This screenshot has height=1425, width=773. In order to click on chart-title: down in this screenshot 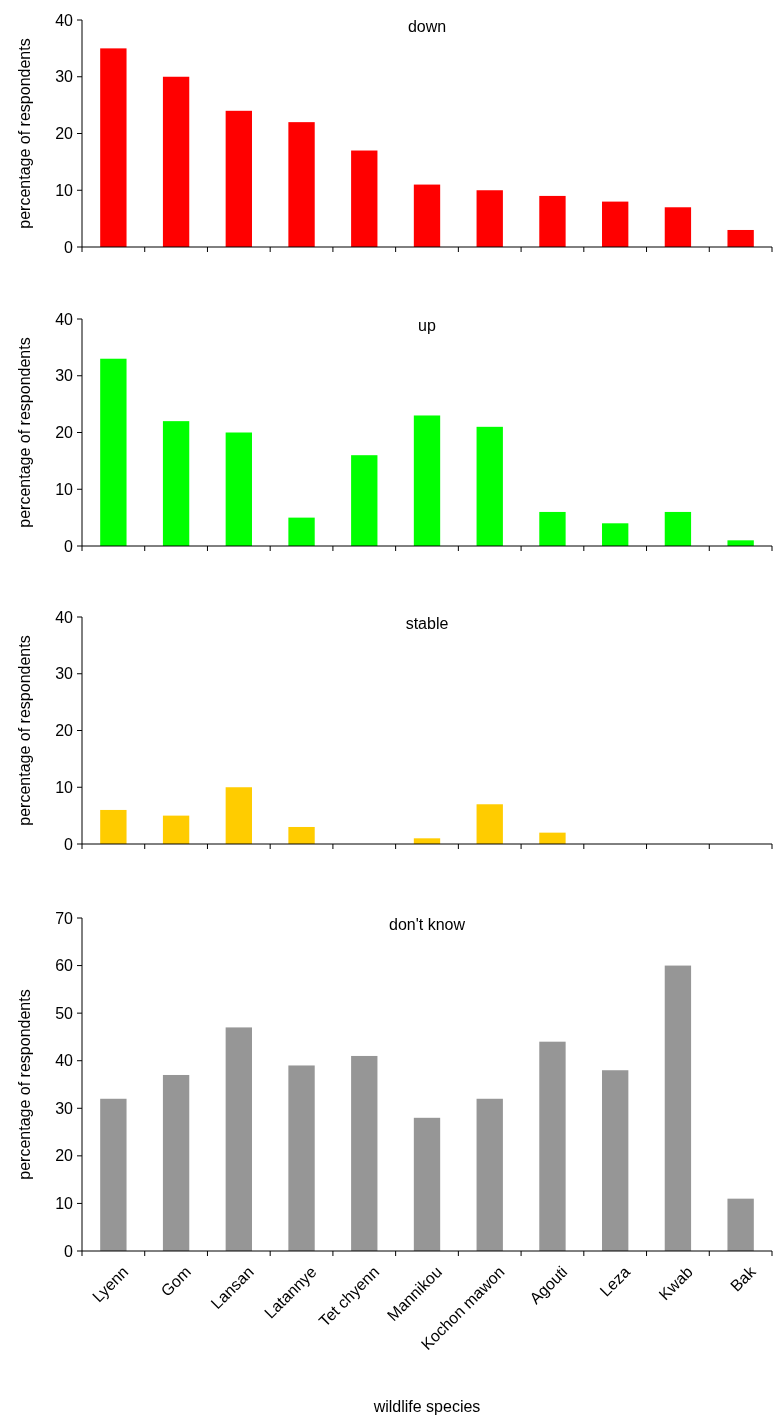, I will do `click(427, 26)`.